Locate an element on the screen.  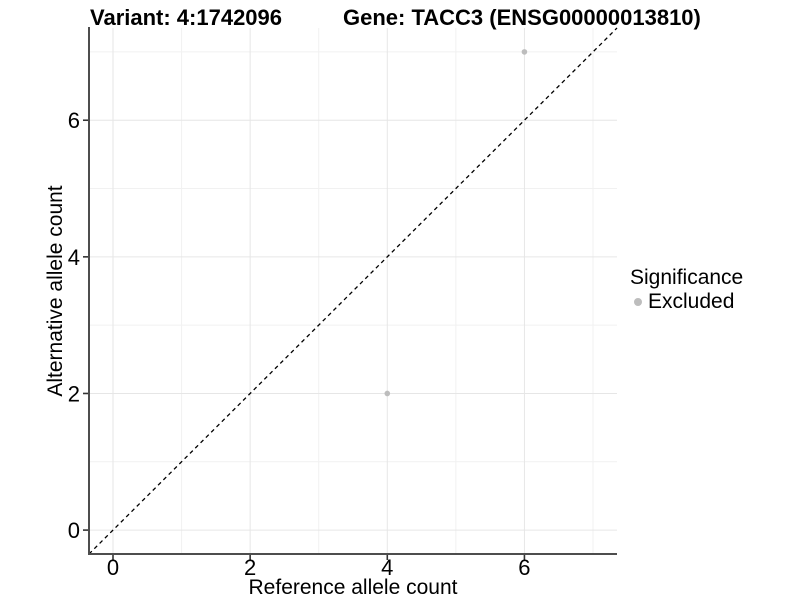
gene-title: Gene: TACC3 (ENSG00000013810) is located at coordinates (522, 17).